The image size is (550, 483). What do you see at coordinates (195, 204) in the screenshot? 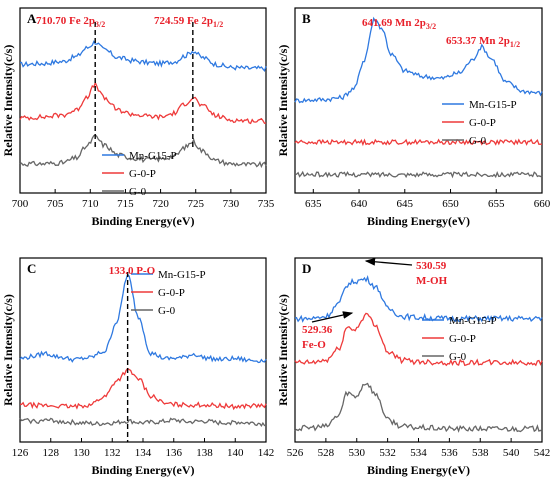
I see `x-tick-label: 725` at bounding box center [195, 204].